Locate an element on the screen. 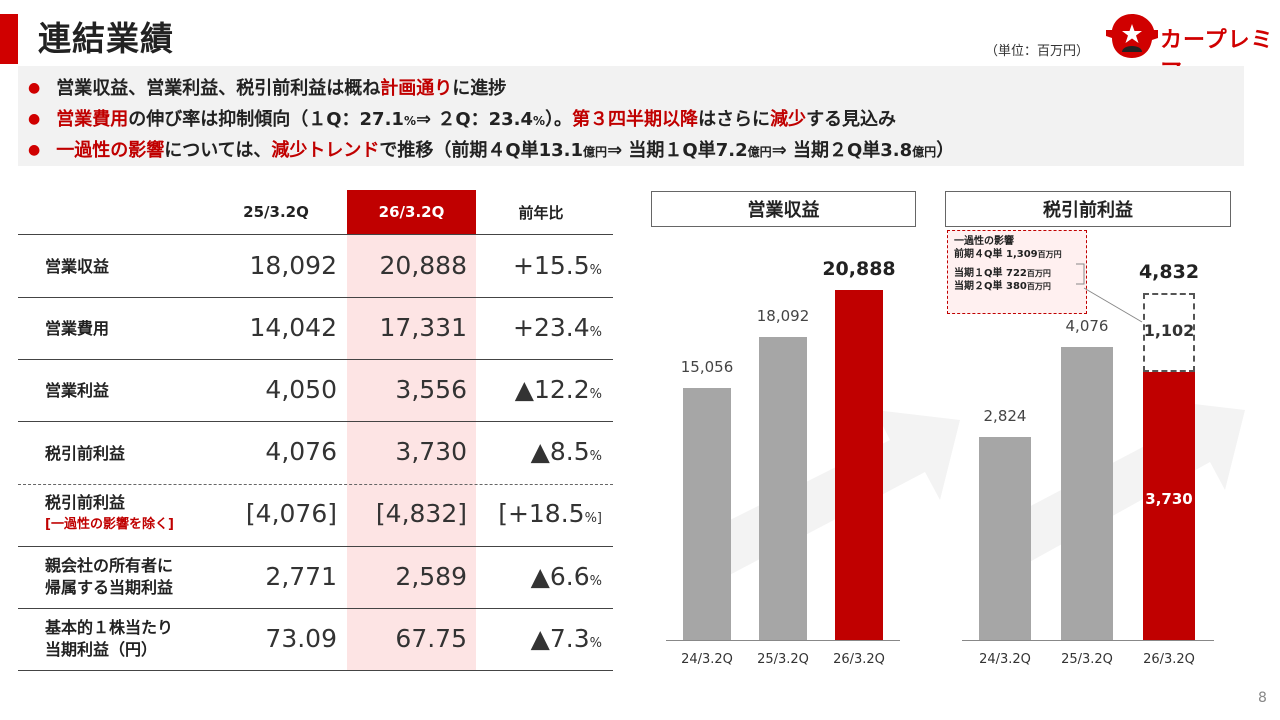 This screenshot has height=720, width=1280. summary-highlight: 減少 is located at coordinates (788, 119).